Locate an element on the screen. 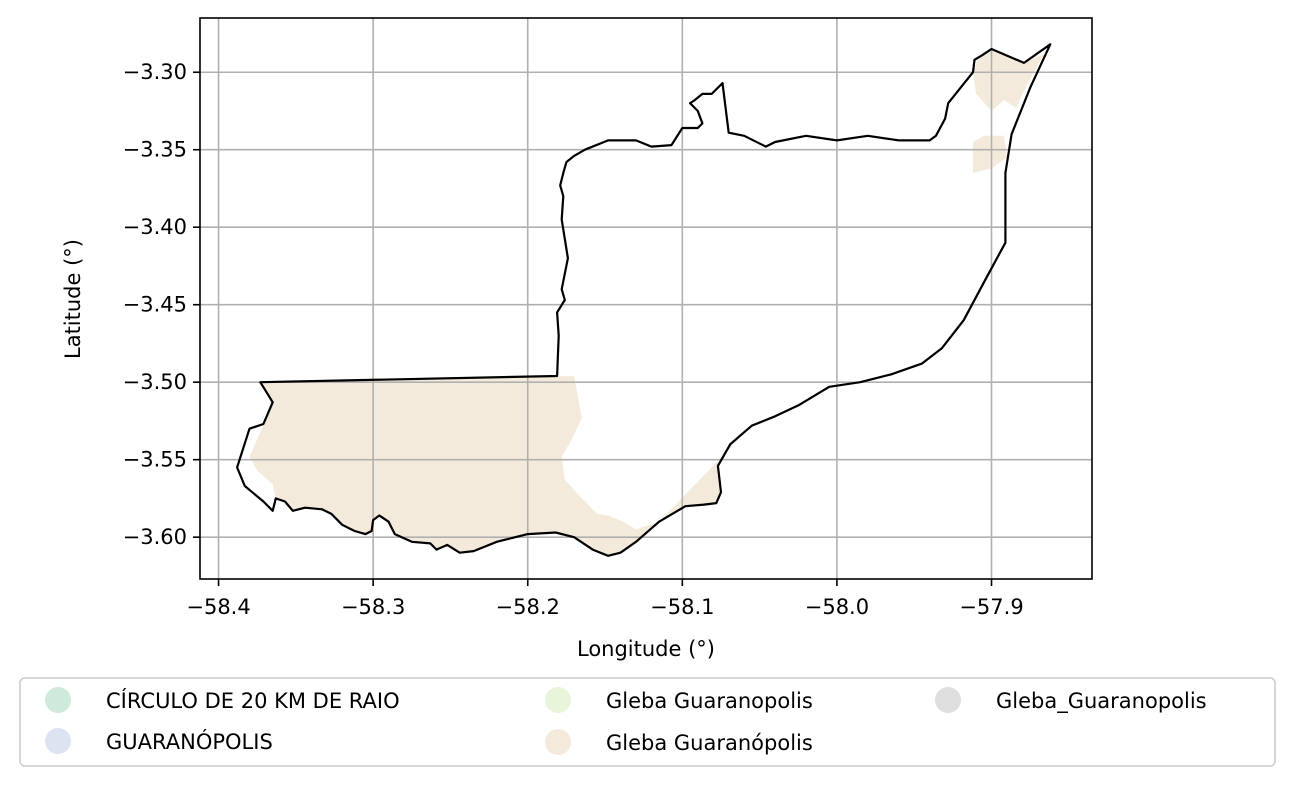 The height and width of the screenshot is (786, 1293). x-axis: −58.4 −58.3 −58.2 −58.1 −58.0 −57.9 is located at coordinates (605, 599).